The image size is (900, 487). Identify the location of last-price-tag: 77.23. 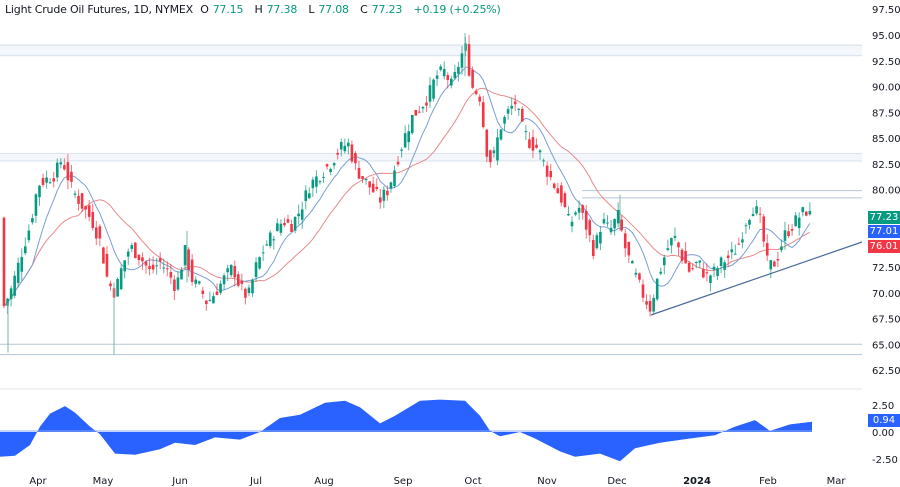
(884, 217).